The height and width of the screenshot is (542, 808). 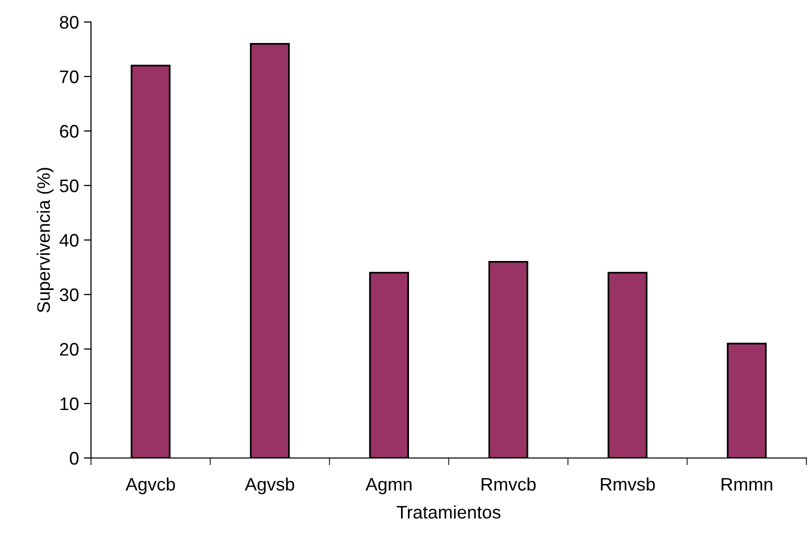 What do you see at coordinates (747, 484) in the screenshot?
I see `x-tick-label: Rmmn` at bounding box center [747, 484].